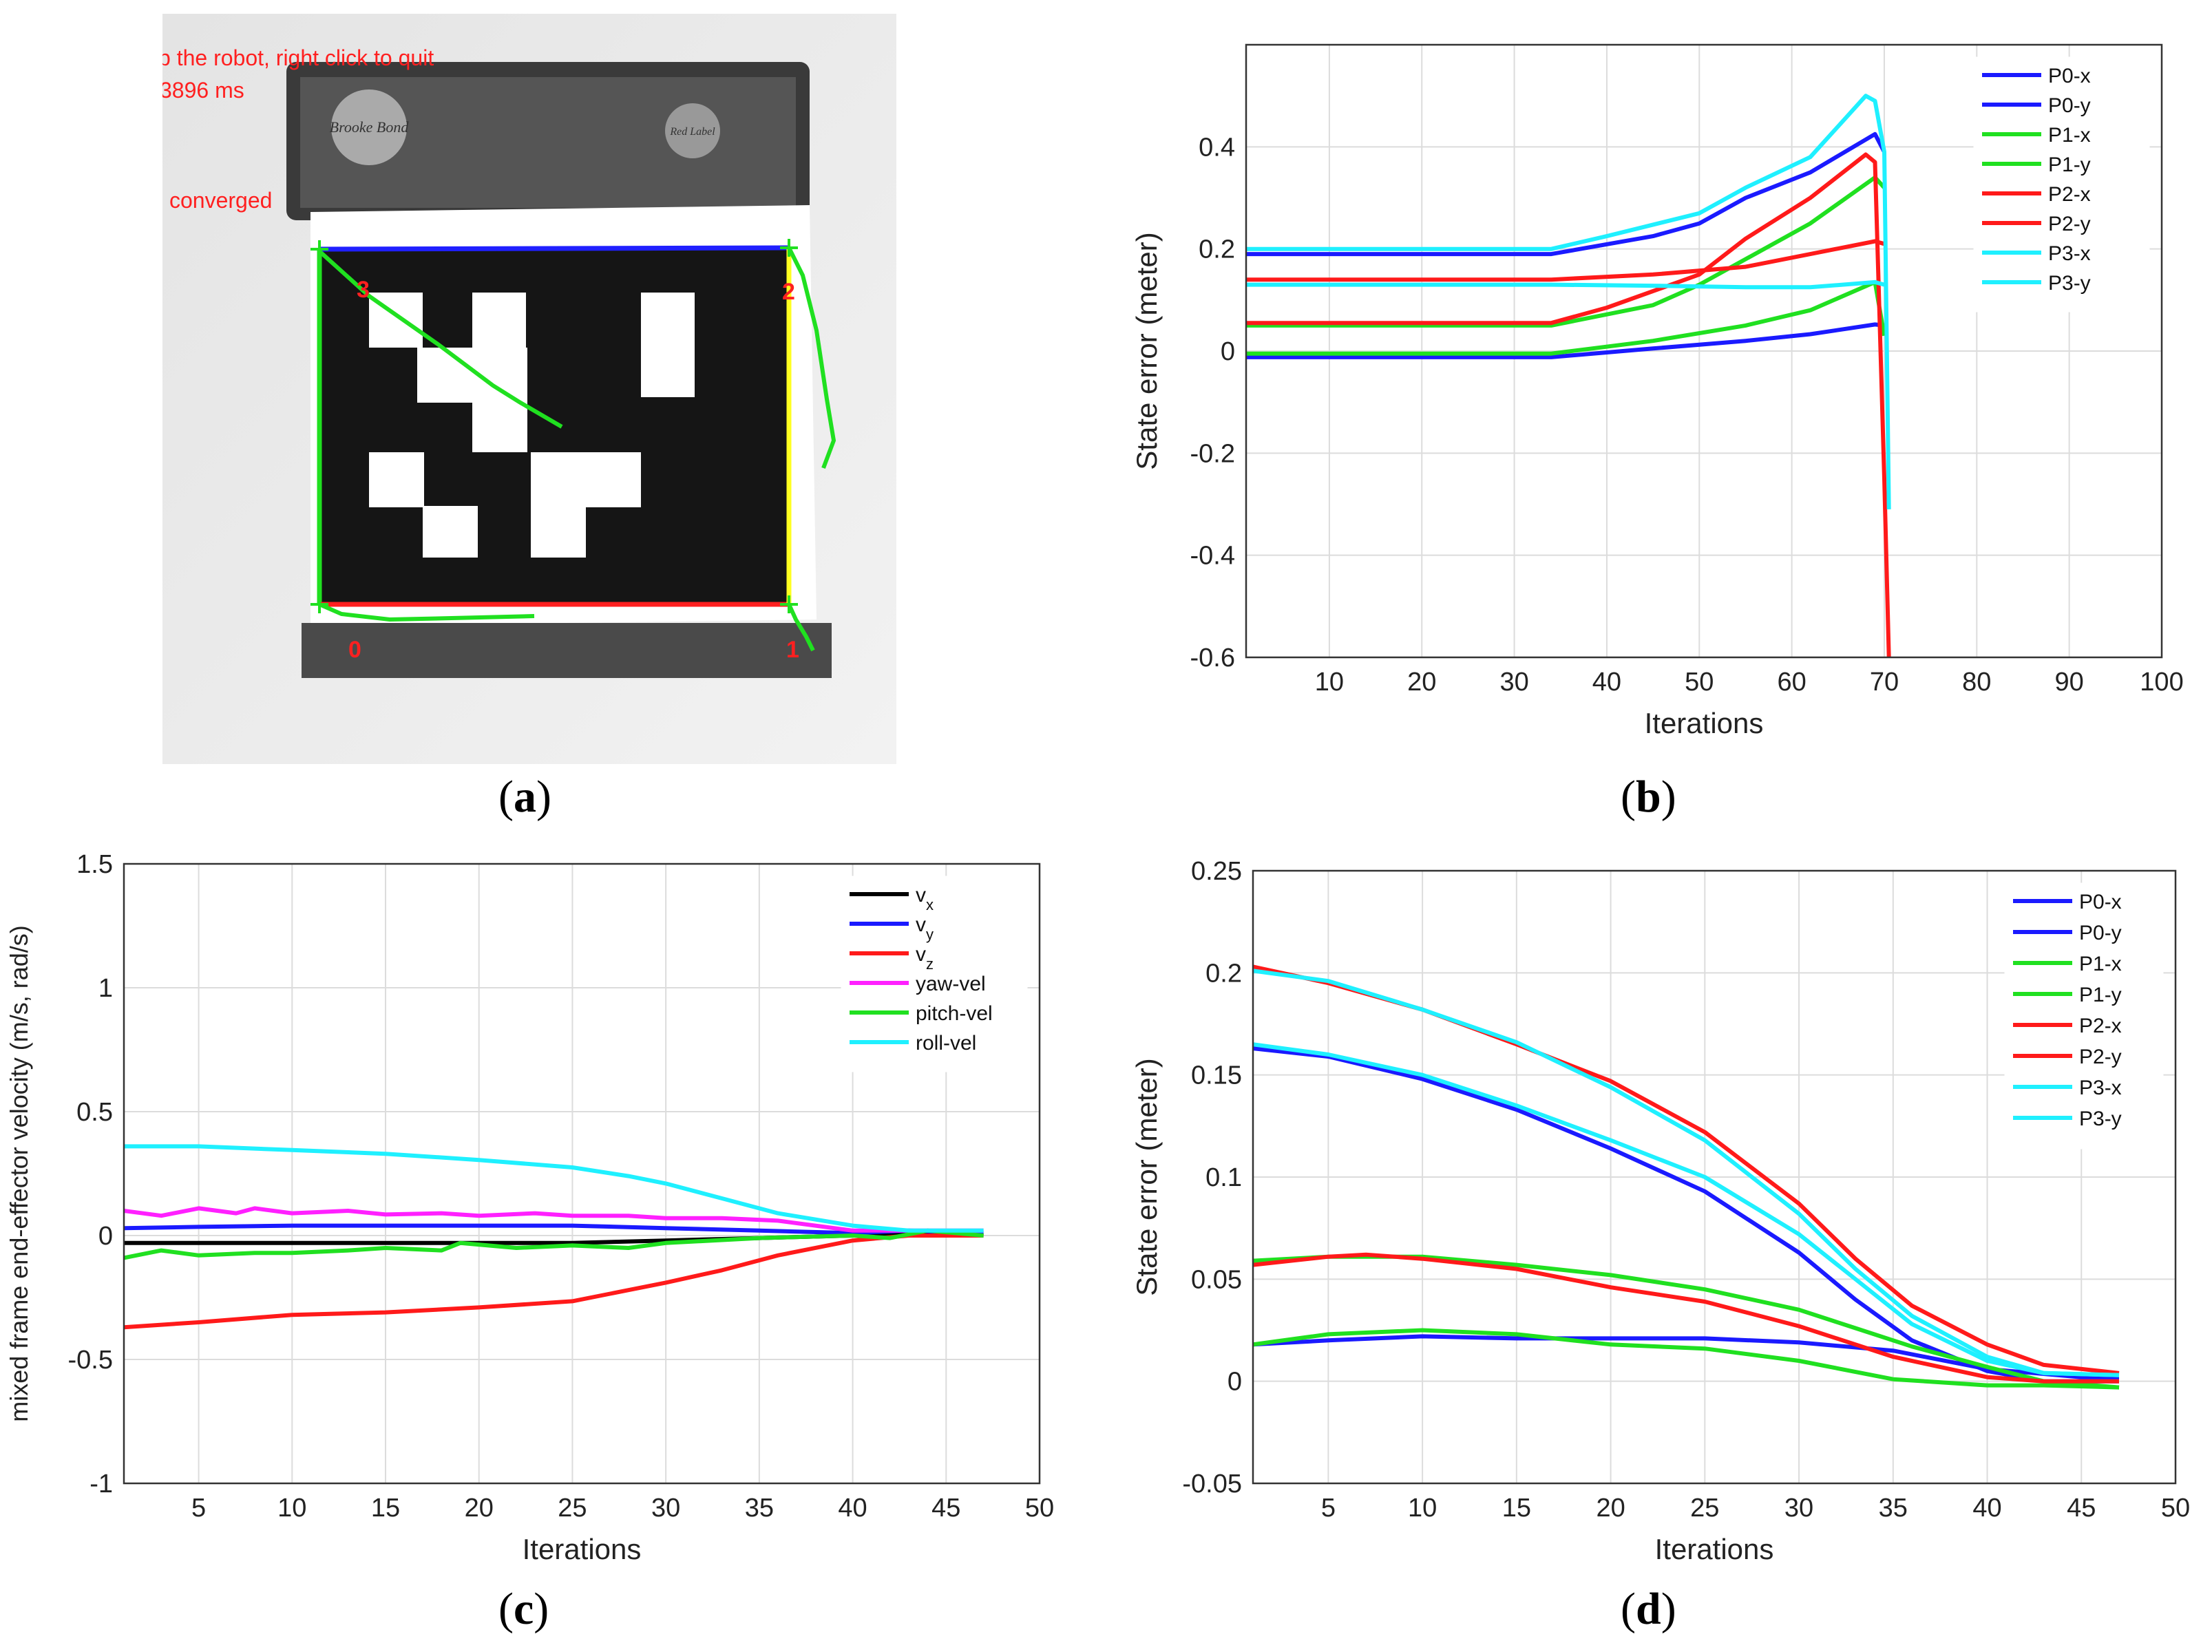 Image resolution: width=2212 pixels, height=1652 pixels. Describe the element at coordinates (1700, 683) in the screenshot. I see `chart-b-xtick-4: 50` at that location.